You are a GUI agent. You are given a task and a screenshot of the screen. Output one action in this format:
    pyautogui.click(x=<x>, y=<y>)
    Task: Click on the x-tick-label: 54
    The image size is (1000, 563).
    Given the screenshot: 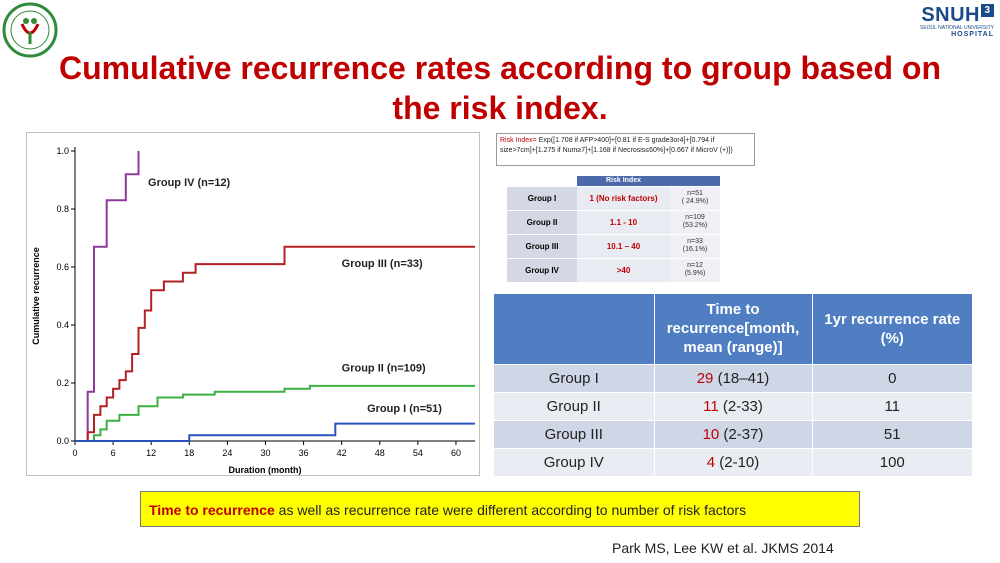 What is the action you would take?
    pyautogui.click(x=418, y=453)
    